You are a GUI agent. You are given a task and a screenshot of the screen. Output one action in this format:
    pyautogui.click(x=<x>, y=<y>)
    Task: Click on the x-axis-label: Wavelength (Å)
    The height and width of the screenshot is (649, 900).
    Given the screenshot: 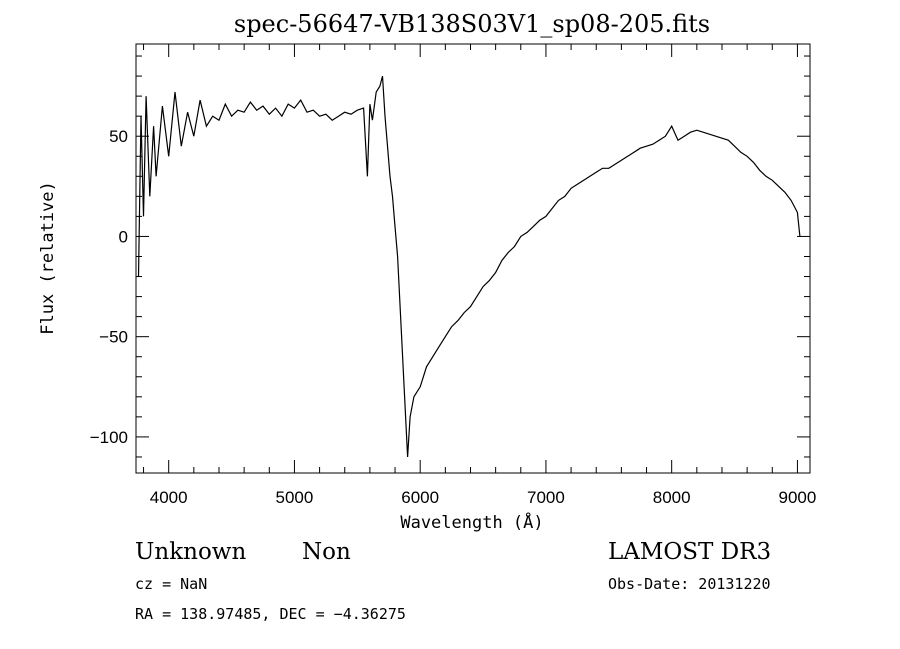 What is the action you would take?
    pyautogui.click(x=471, y=522)
    